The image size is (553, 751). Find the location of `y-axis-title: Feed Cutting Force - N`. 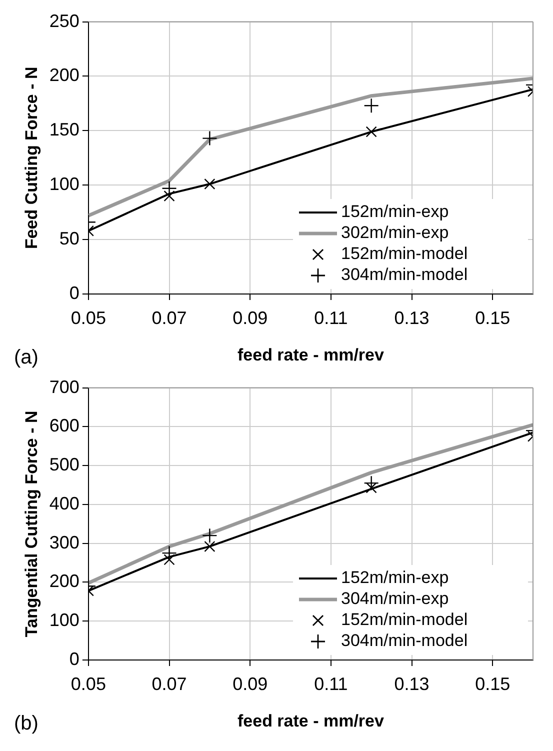

y-axis-title: Feed Cutting Force - N is located at coordinates (31, 158).